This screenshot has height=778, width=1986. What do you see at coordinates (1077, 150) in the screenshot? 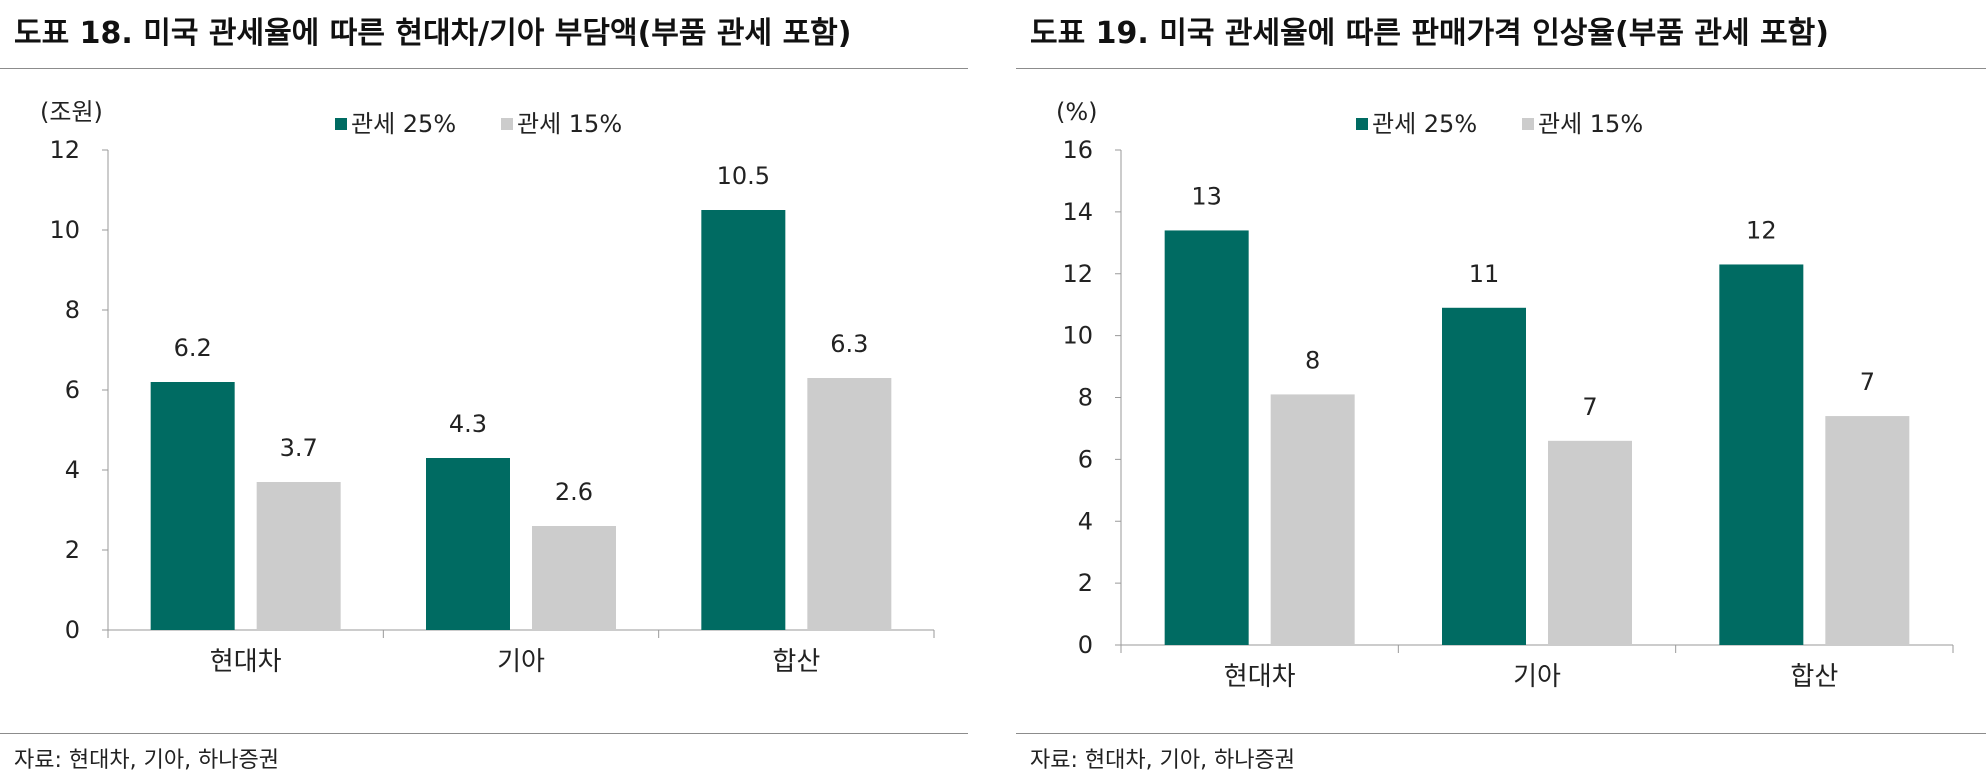
I see `y-tick-label: 16` at bounding box center [1077, 150].